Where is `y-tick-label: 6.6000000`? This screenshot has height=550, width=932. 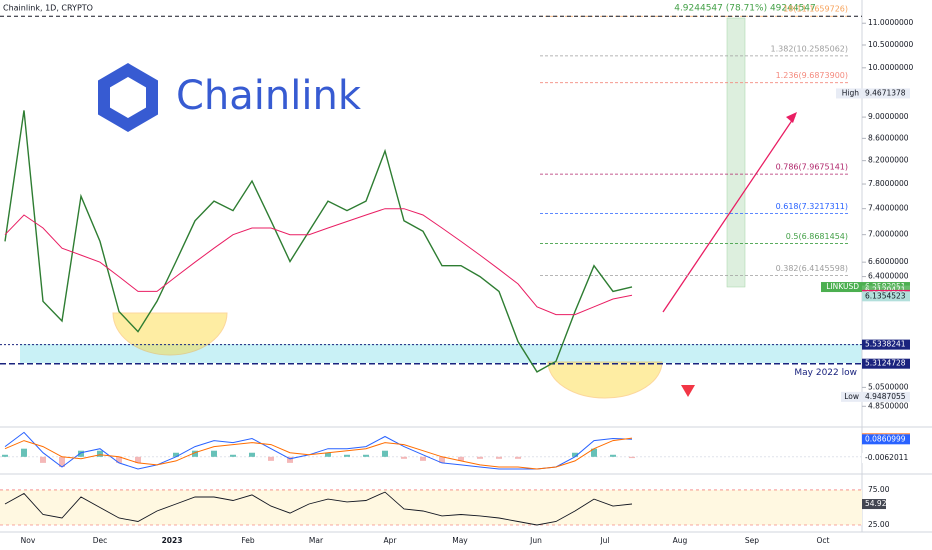
y-tick-label: 6.6000000 is located at coordinates (888, 261).